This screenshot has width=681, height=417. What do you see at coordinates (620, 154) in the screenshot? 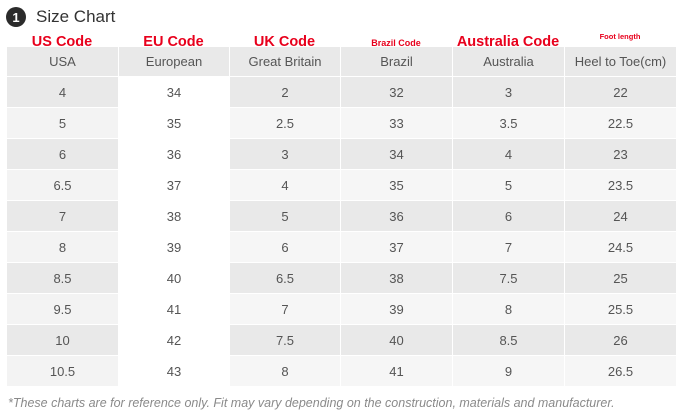
I see `cell-heel-to-toe: 23` at bounding box center [620, 154].